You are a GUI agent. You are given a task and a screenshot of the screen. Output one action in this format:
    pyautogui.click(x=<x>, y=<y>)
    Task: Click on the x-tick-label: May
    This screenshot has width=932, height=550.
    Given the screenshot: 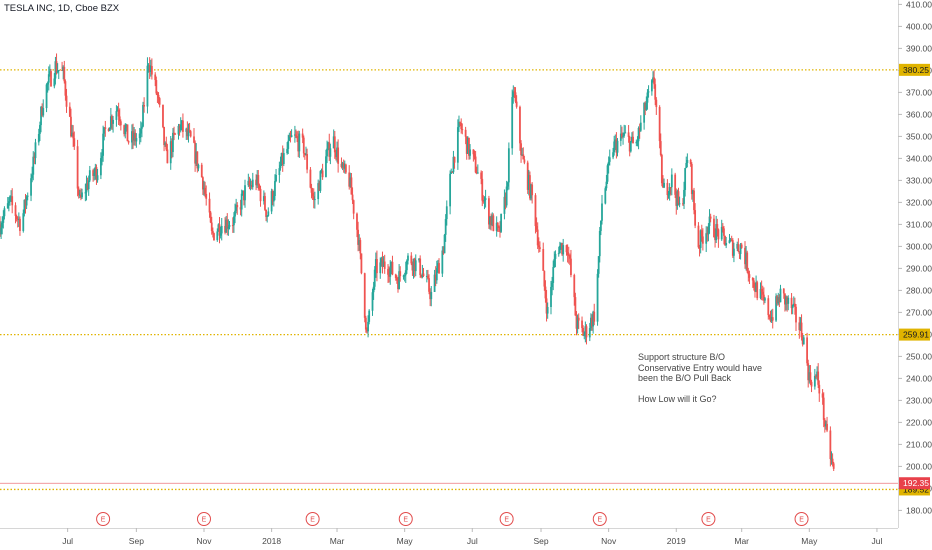 What is the action you would take?
    pyautogui.click(x=809, y=541)
    